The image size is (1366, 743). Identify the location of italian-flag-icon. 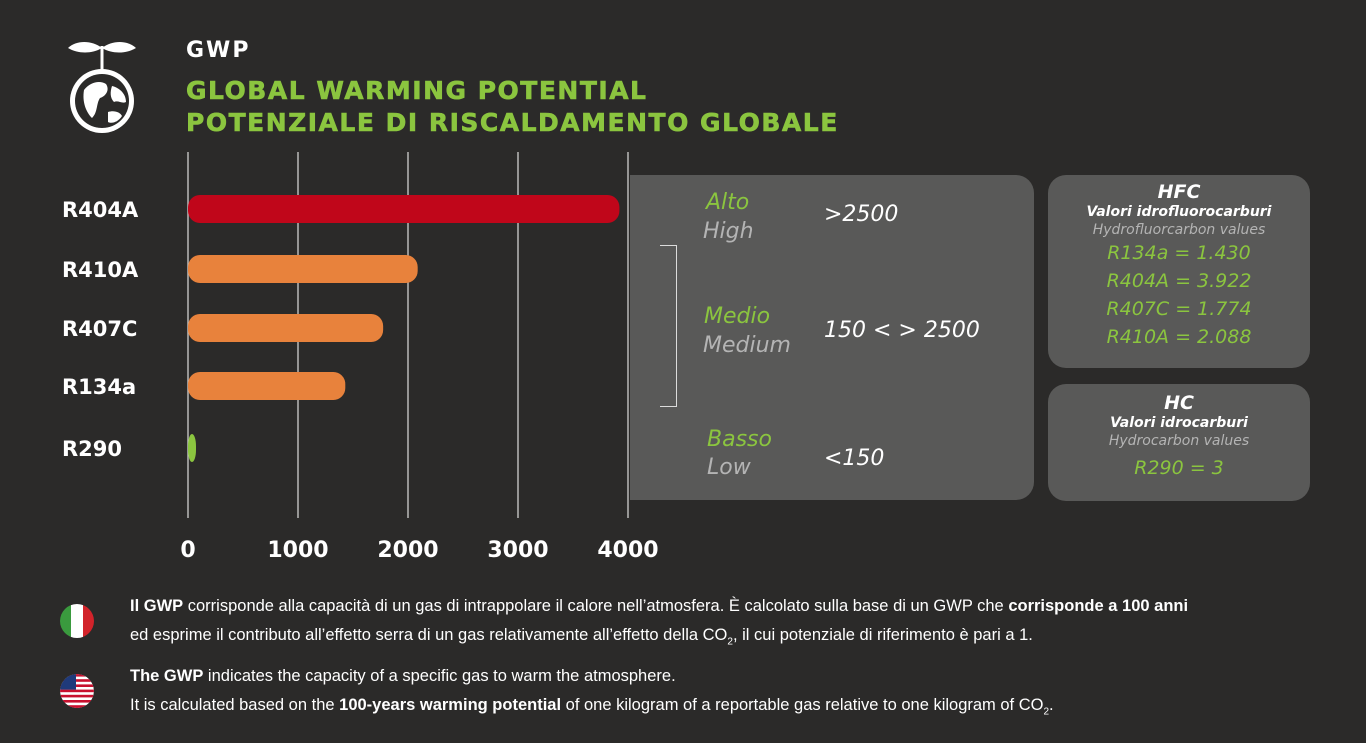
(77, 621).